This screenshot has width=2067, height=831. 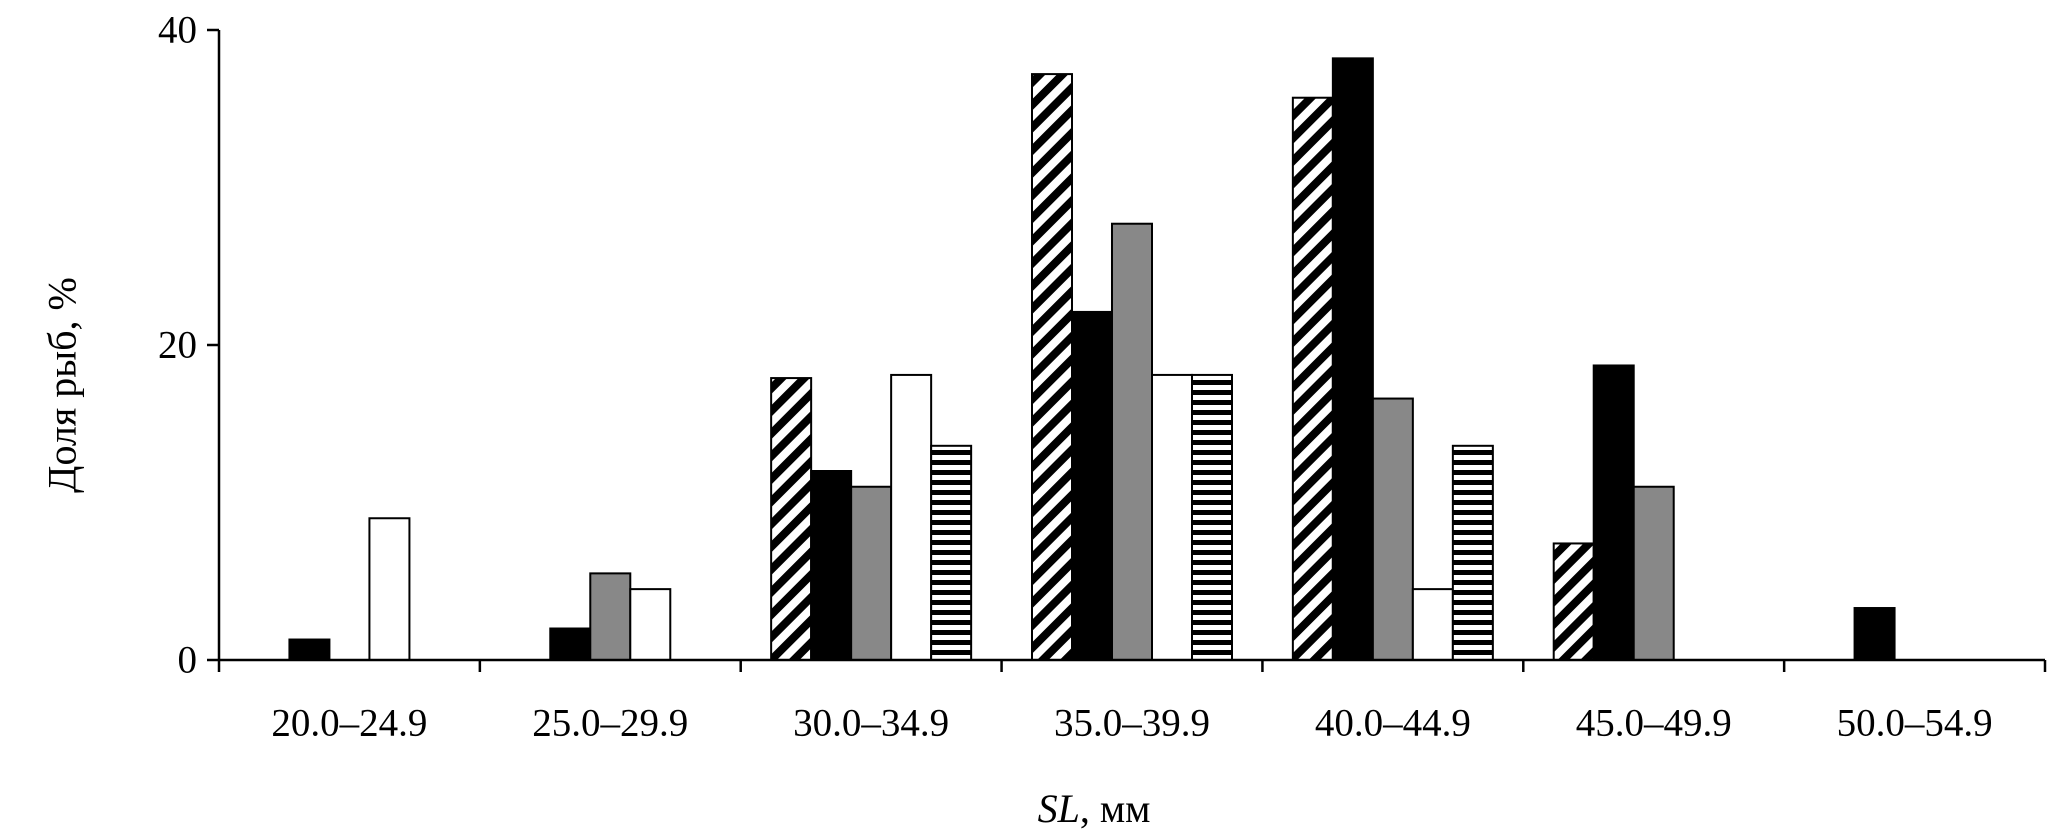 What do you see at coordinates (1915, 723) in the screenshot?
I see `x-category-label: 50.0–54.9` at bounding box center [1915, 723].